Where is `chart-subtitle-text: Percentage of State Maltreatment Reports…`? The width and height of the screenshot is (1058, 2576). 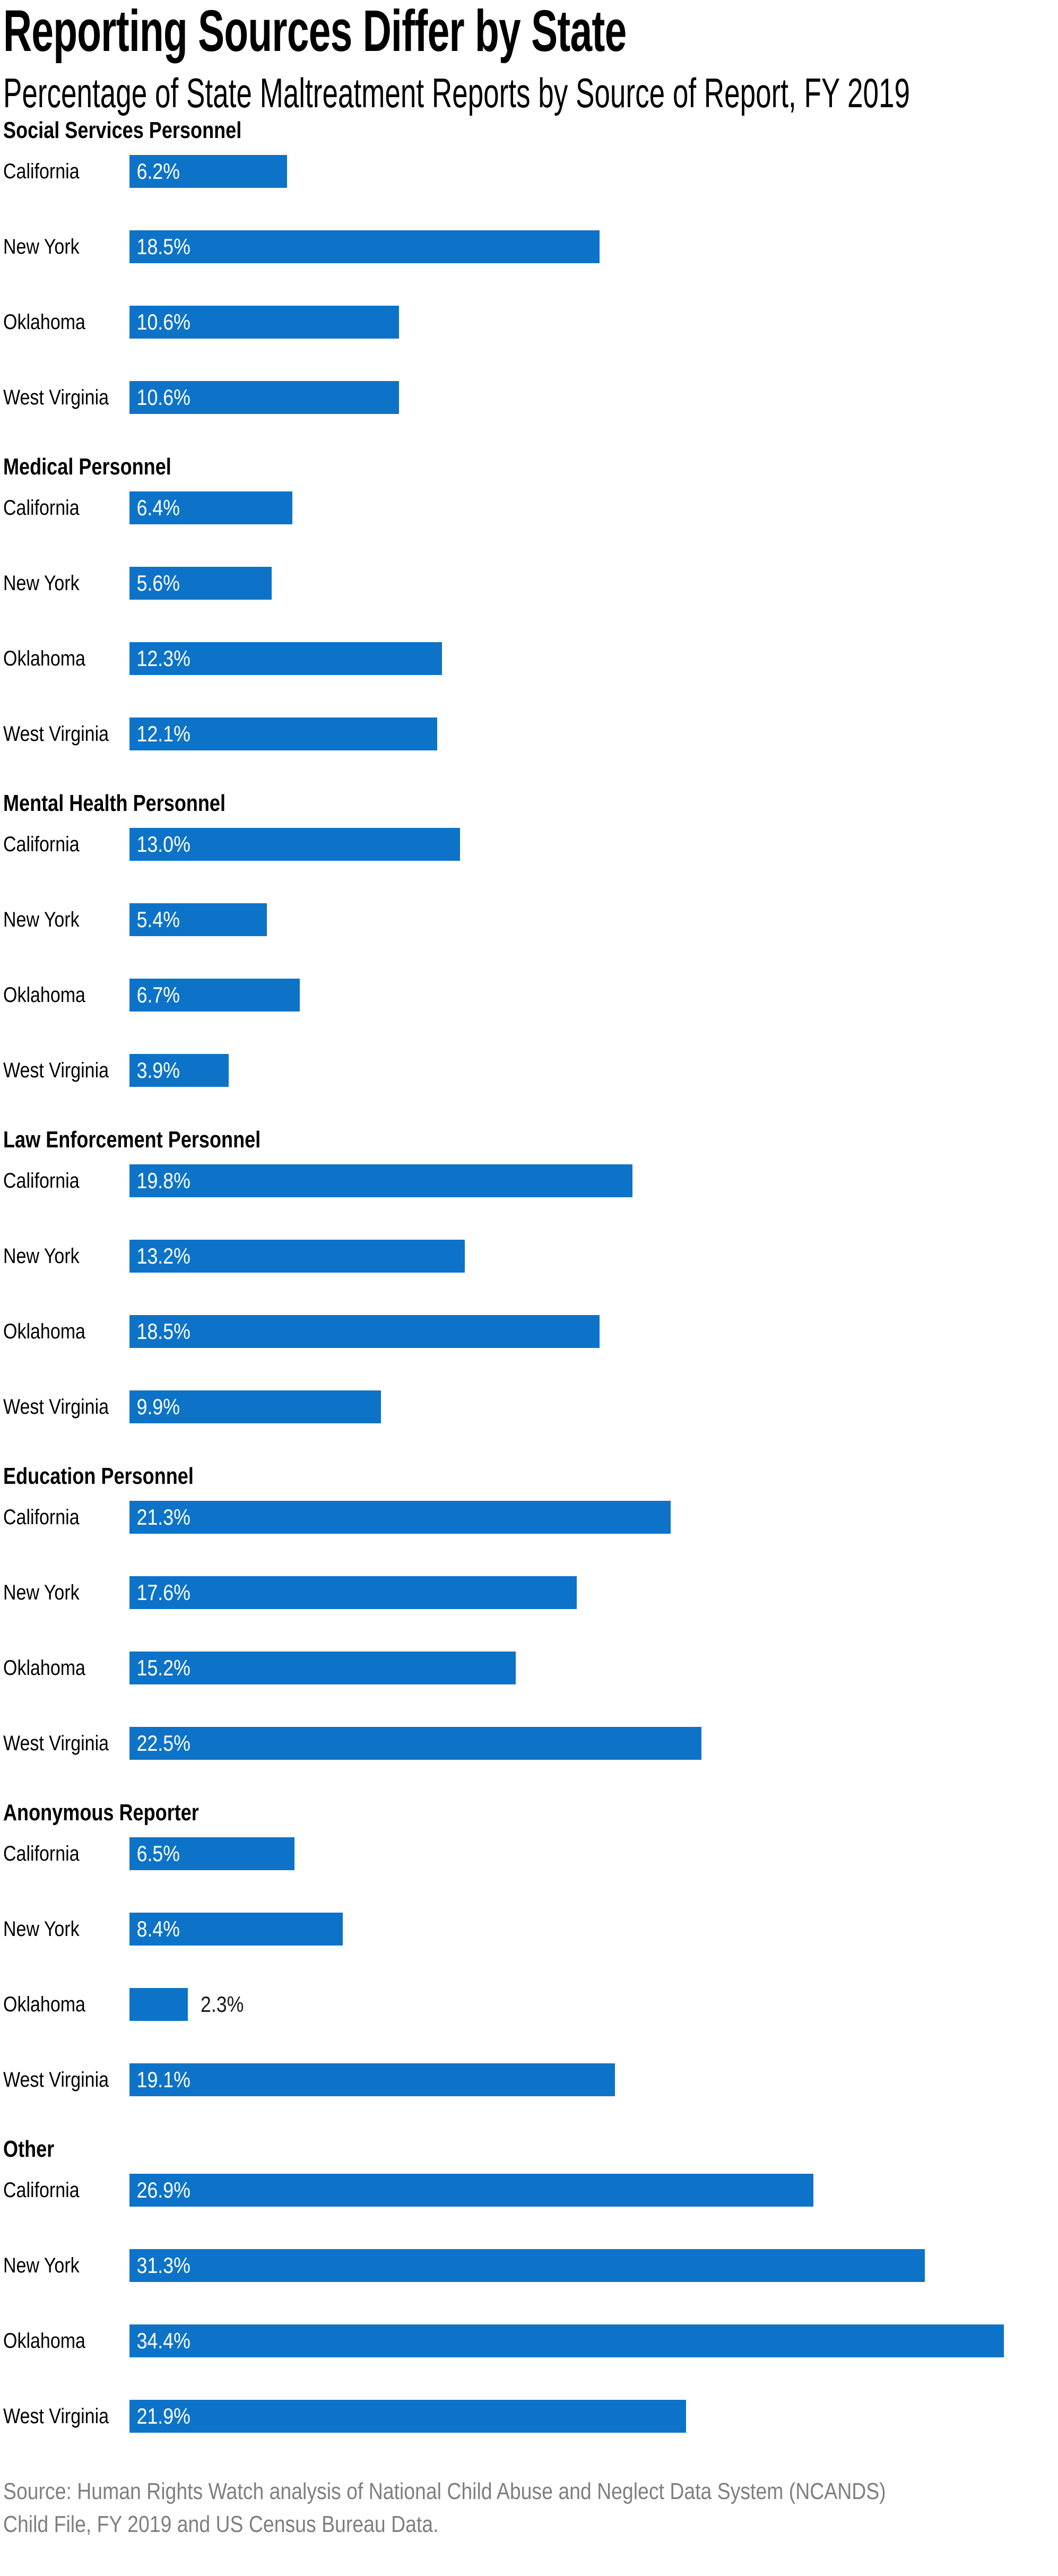
chart-subtitle-text: Percentage of State Maltreatment Reports… is located at coordinates (456, 93).